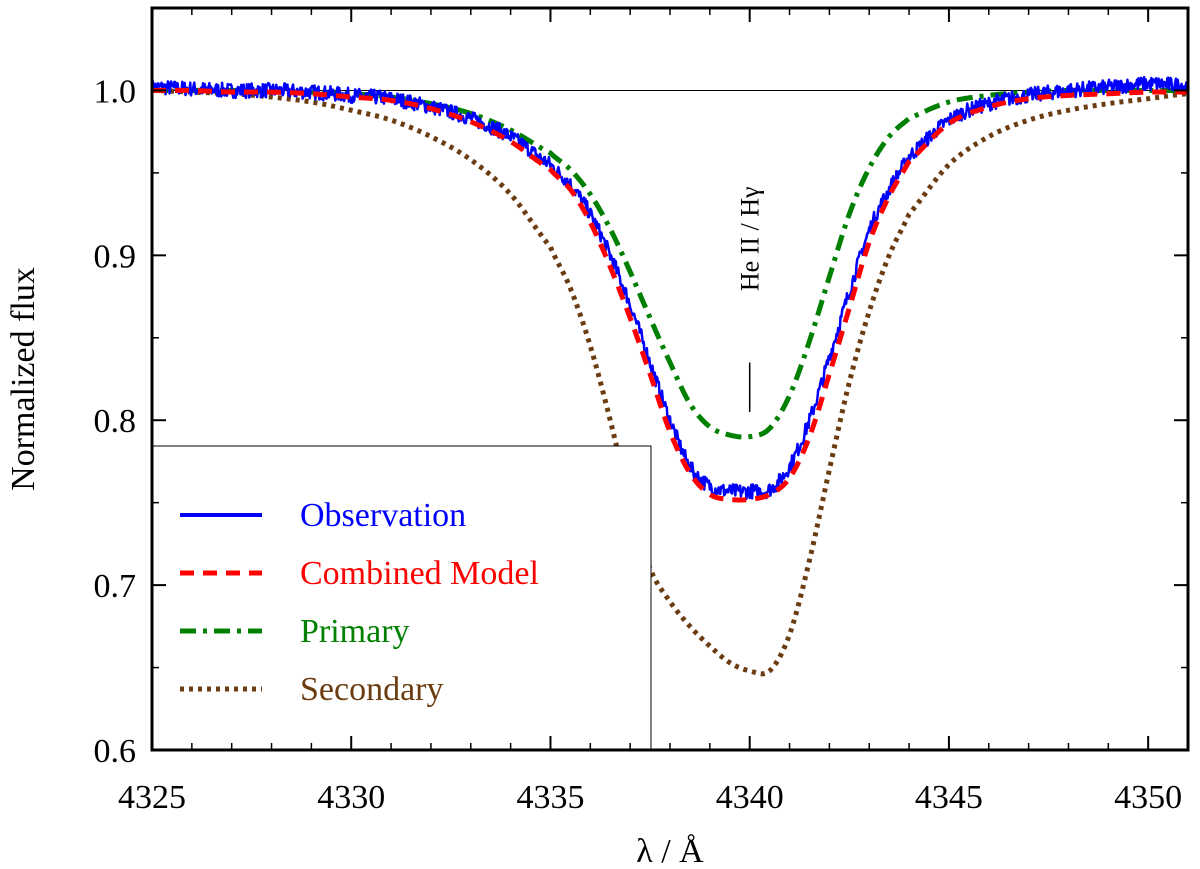 This screenshot has width=1200, height=869. I want to click on legend-label-observation: Observation, so click(383, 515).